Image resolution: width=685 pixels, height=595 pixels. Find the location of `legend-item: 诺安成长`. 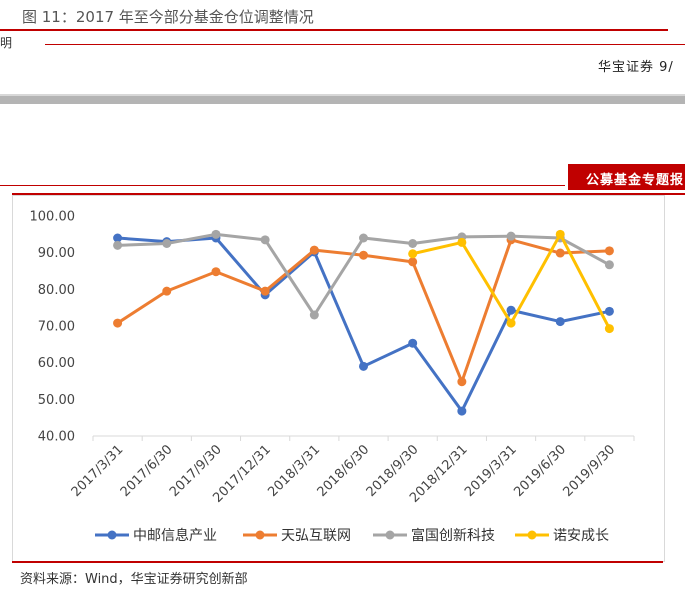

legend-item: 诺安成长 is located at coordinates (562, 535).